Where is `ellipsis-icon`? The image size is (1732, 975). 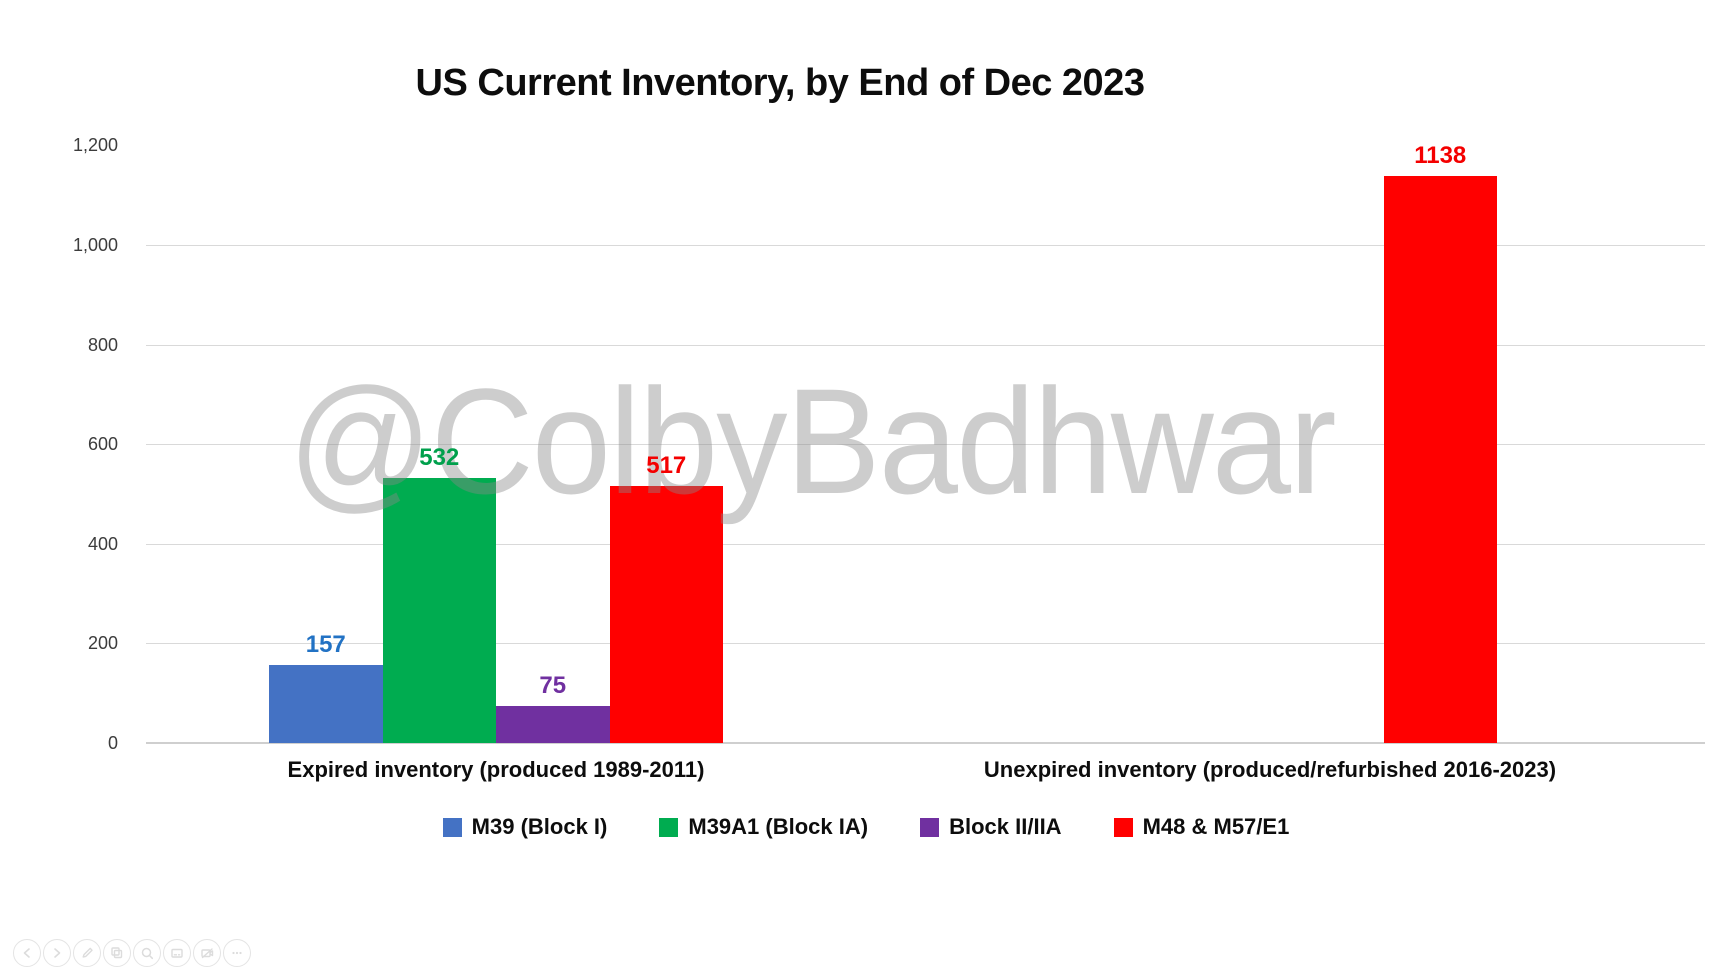
ellipsis-icon is located at coordinates (237, 953).